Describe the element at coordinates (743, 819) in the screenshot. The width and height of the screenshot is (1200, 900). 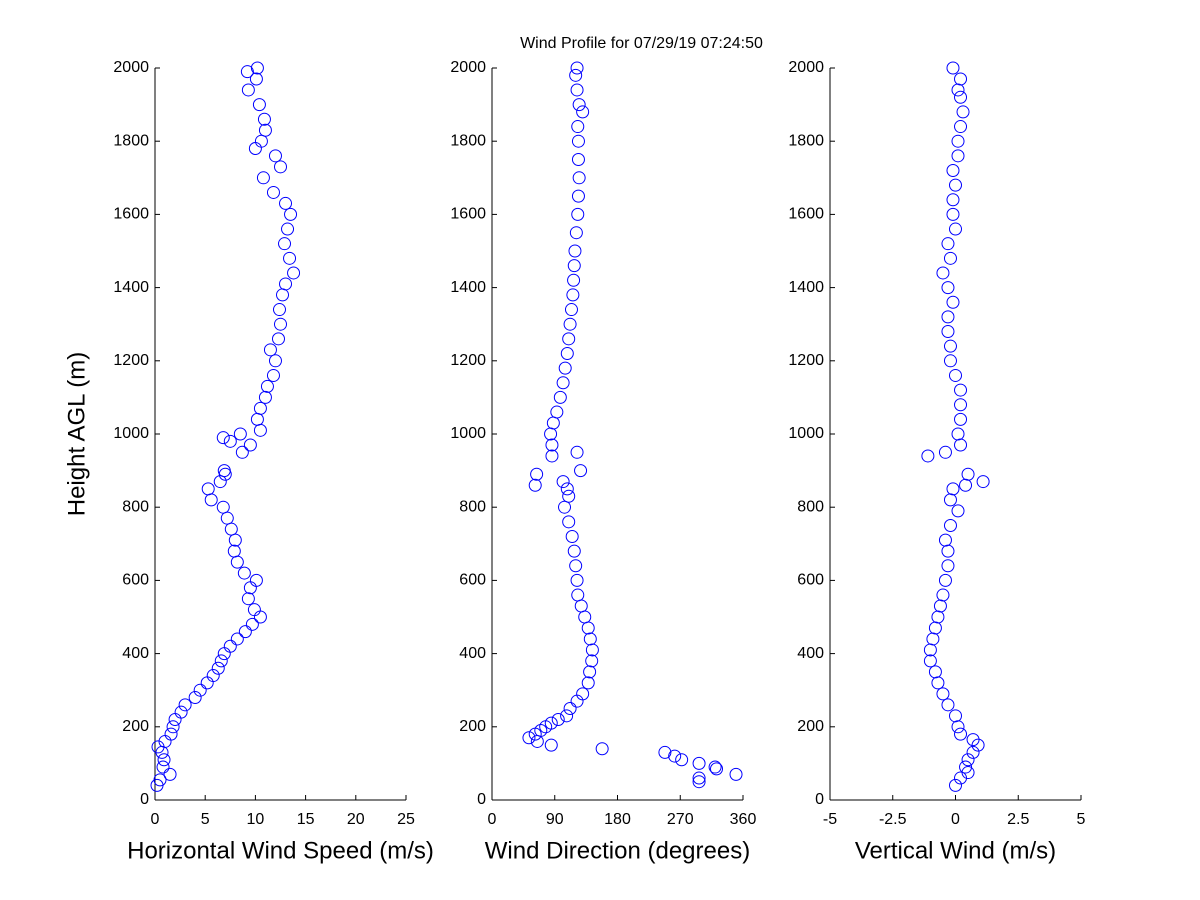
I see `x-tick-label: 360` at that location.